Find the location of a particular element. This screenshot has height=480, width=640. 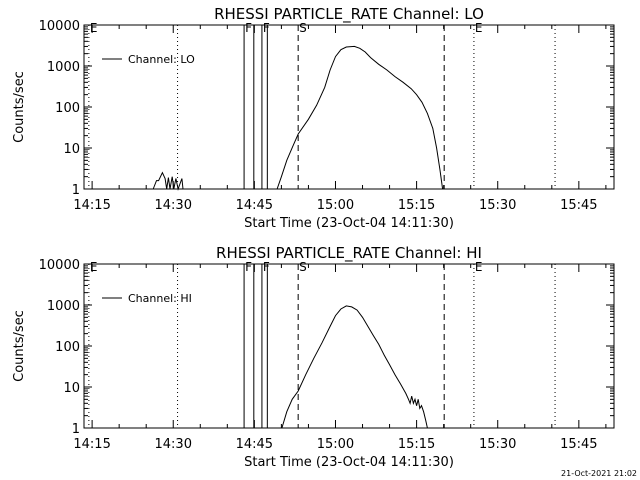

legend-label: Channel: LO is located at coordinates (161, 59).